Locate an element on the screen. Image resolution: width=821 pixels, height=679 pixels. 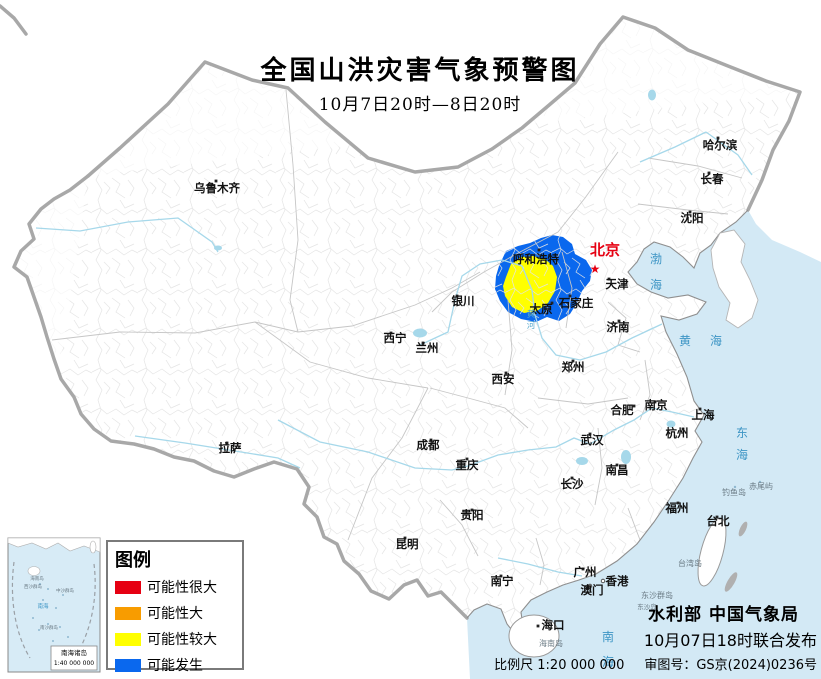
city-label-zhengzhou: 郑州 is located at coordinates (573, 367).